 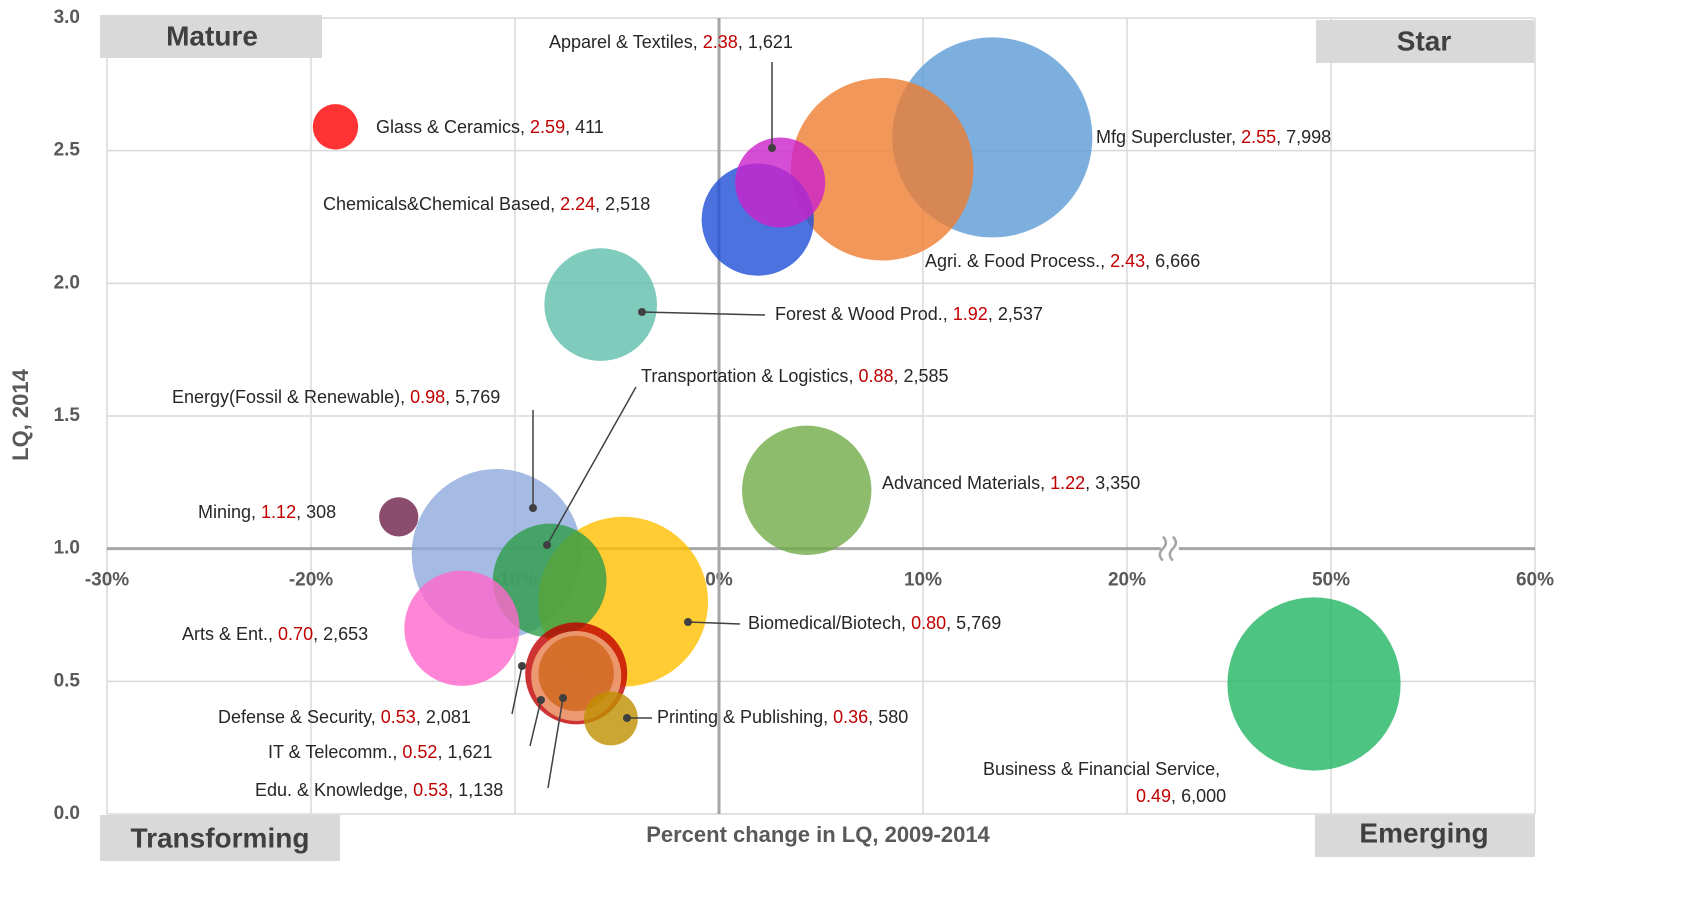 I want to click on data-label: Business & Financial Service,, so click(x=1104, y=769).